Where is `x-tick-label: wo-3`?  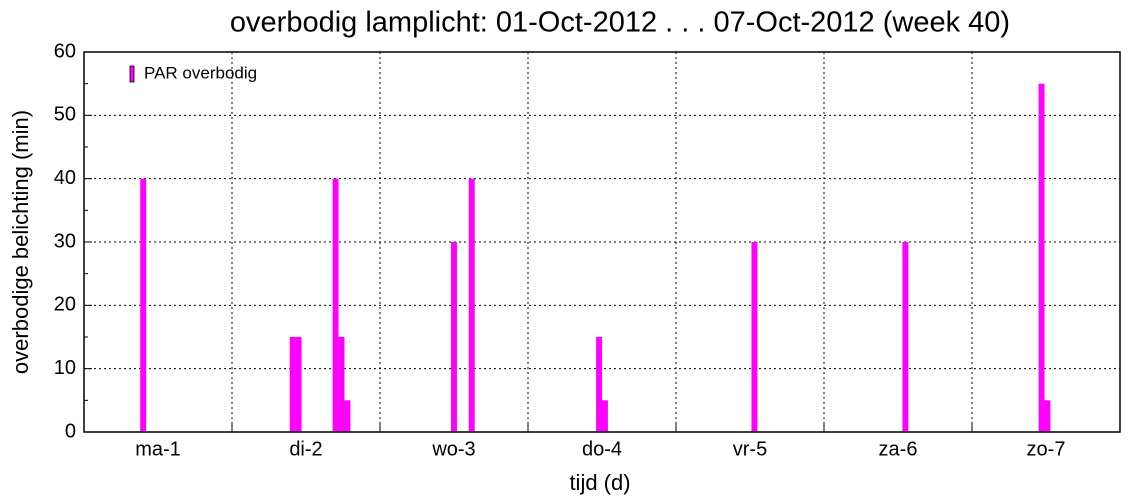 x-tick-label: wo-3 is located at coordinates (453, 449).